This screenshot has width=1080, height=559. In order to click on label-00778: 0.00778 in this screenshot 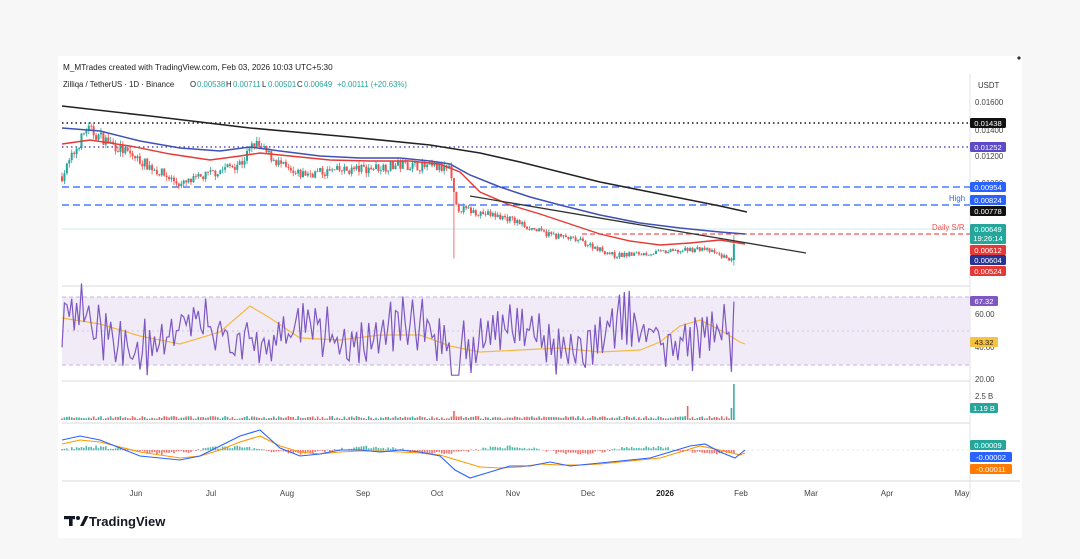, I will do `click(988, 211)`.